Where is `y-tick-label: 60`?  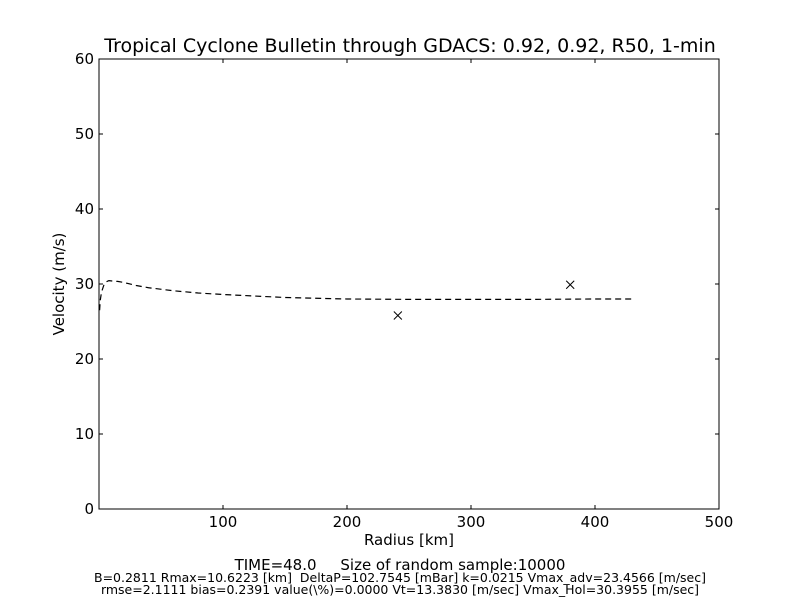
y-tick-label: 60 is located at coordinates (84, 59).